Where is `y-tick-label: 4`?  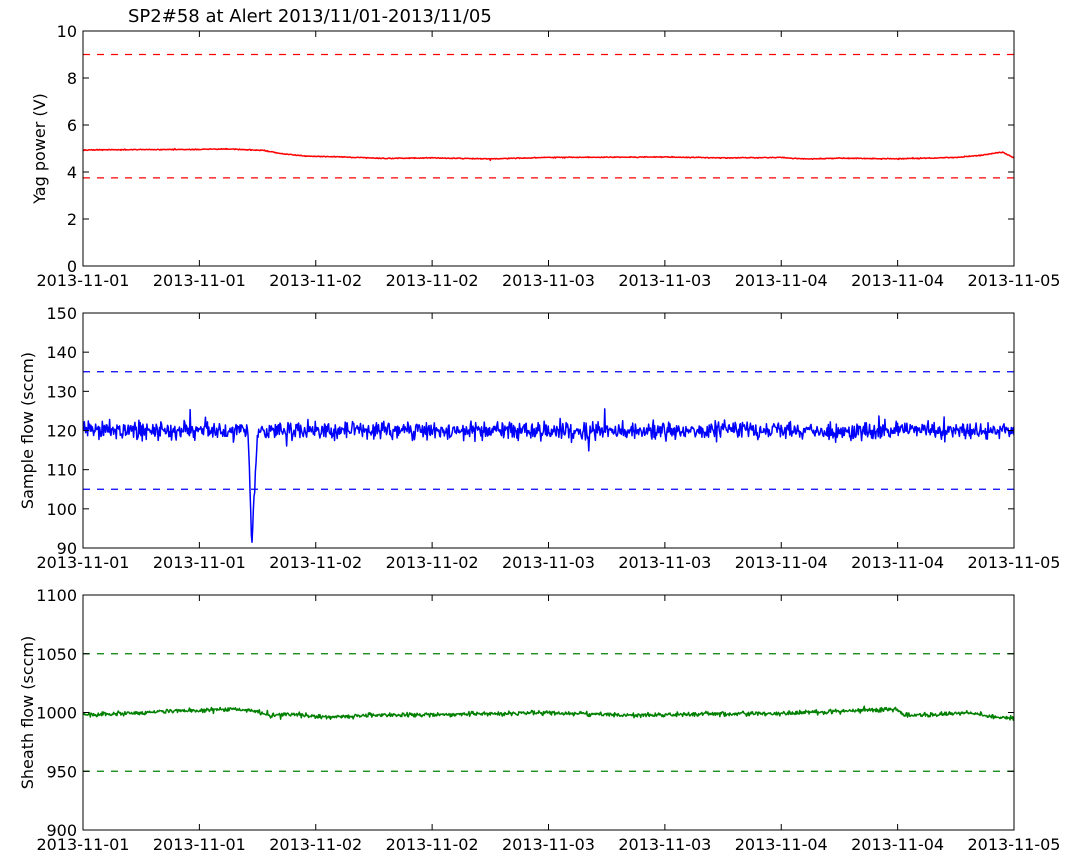 y-tick-label: 4 is located at coordinates (72, 172).